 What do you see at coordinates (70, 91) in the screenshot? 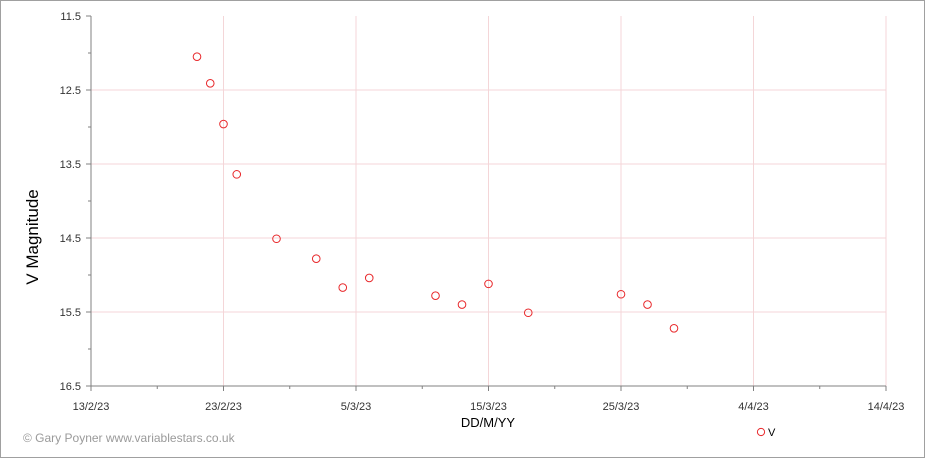
I see `y-tick-label: 12.5` at bounding box center [70, 91].